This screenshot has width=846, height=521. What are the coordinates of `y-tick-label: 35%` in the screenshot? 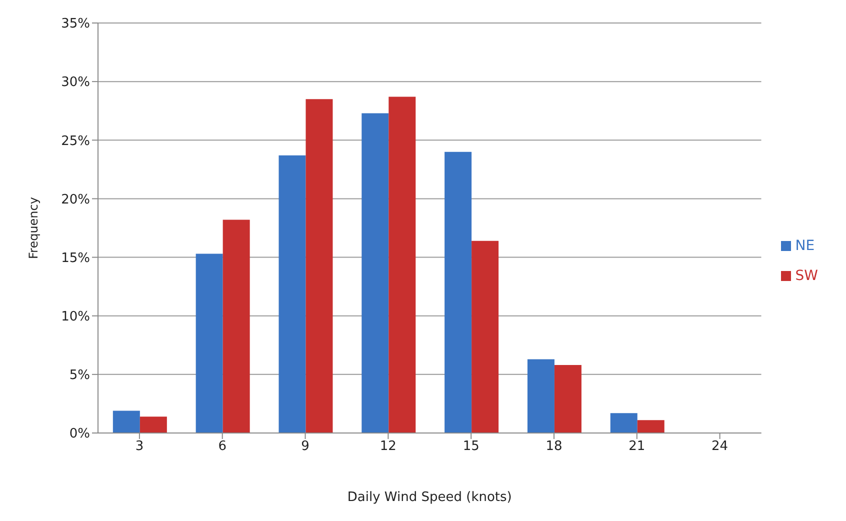 It's located at (75, 24).